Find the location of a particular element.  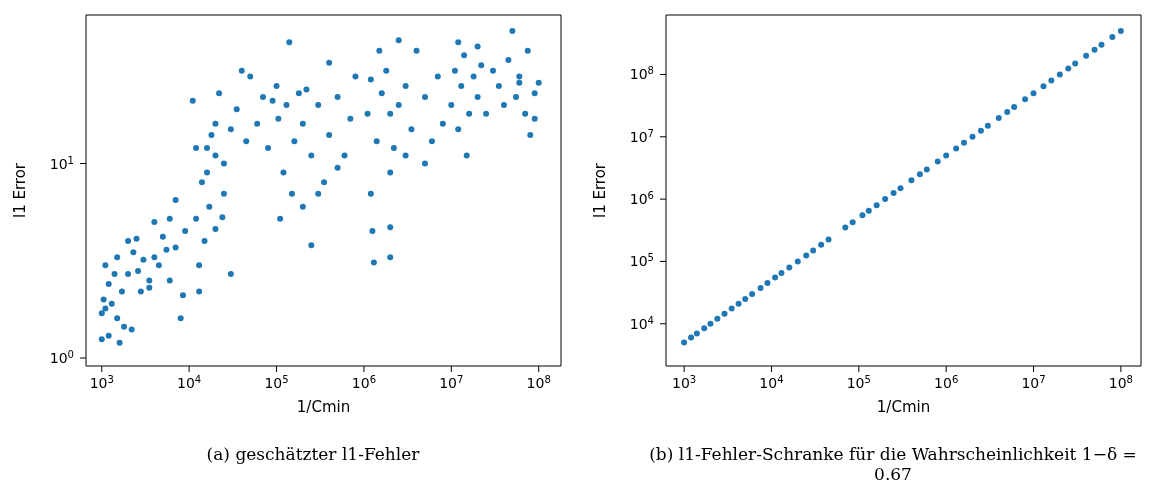

y-tick-label: 10$^{0}$ is located at coordinates (61, 357).